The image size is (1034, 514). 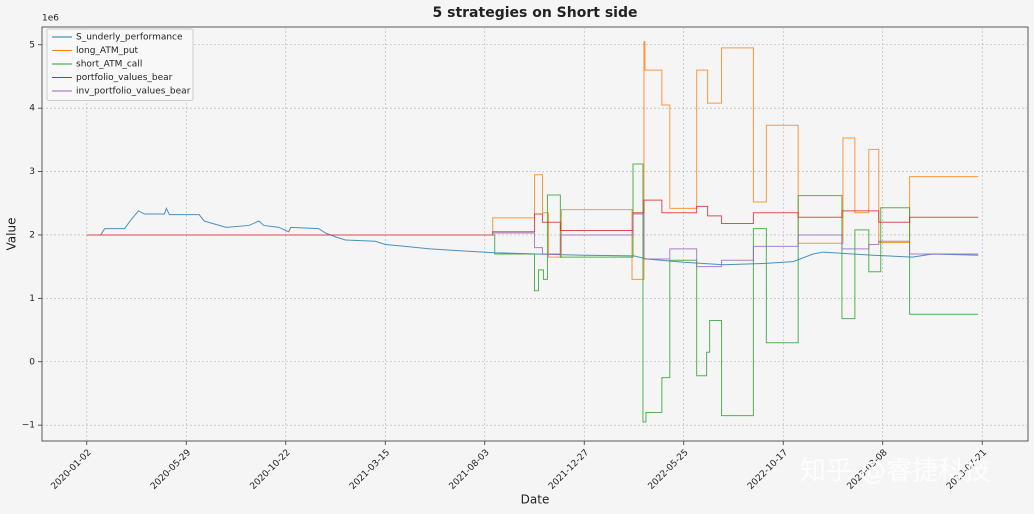 What do you see at coordinates (768, 470) in the screenshot?
I see `x-tick-label: 2022-10-17` at bounding box center [768, 470].